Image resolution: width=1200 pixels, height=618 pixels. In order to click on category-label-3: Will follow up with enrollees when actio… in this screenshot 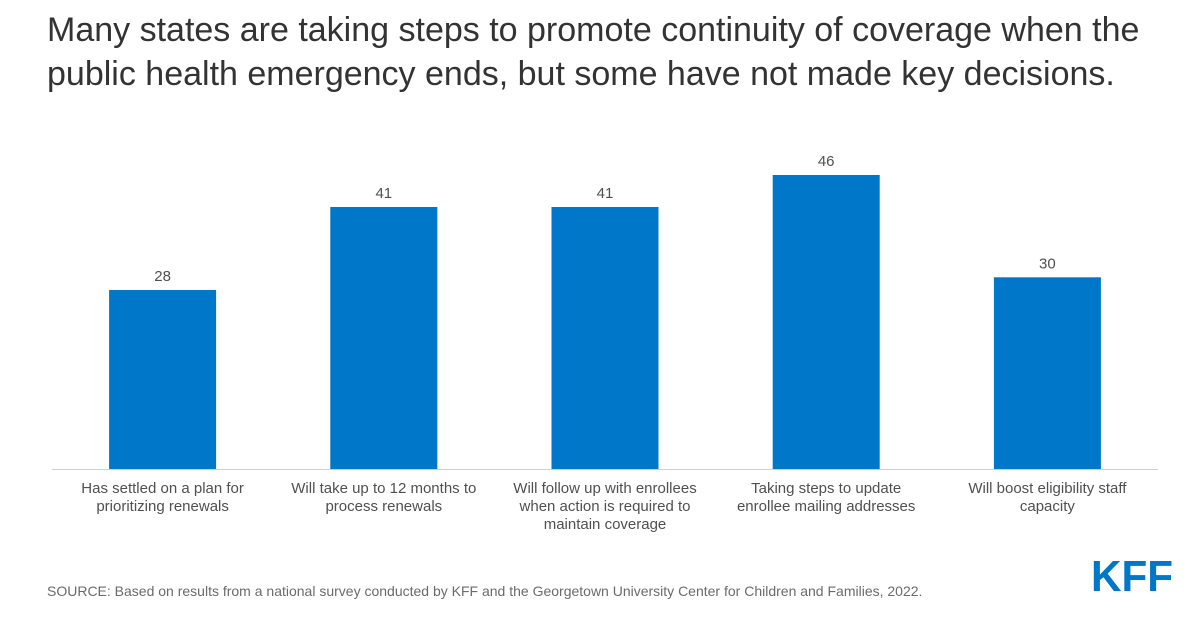, I will do `click(605, 506)`.